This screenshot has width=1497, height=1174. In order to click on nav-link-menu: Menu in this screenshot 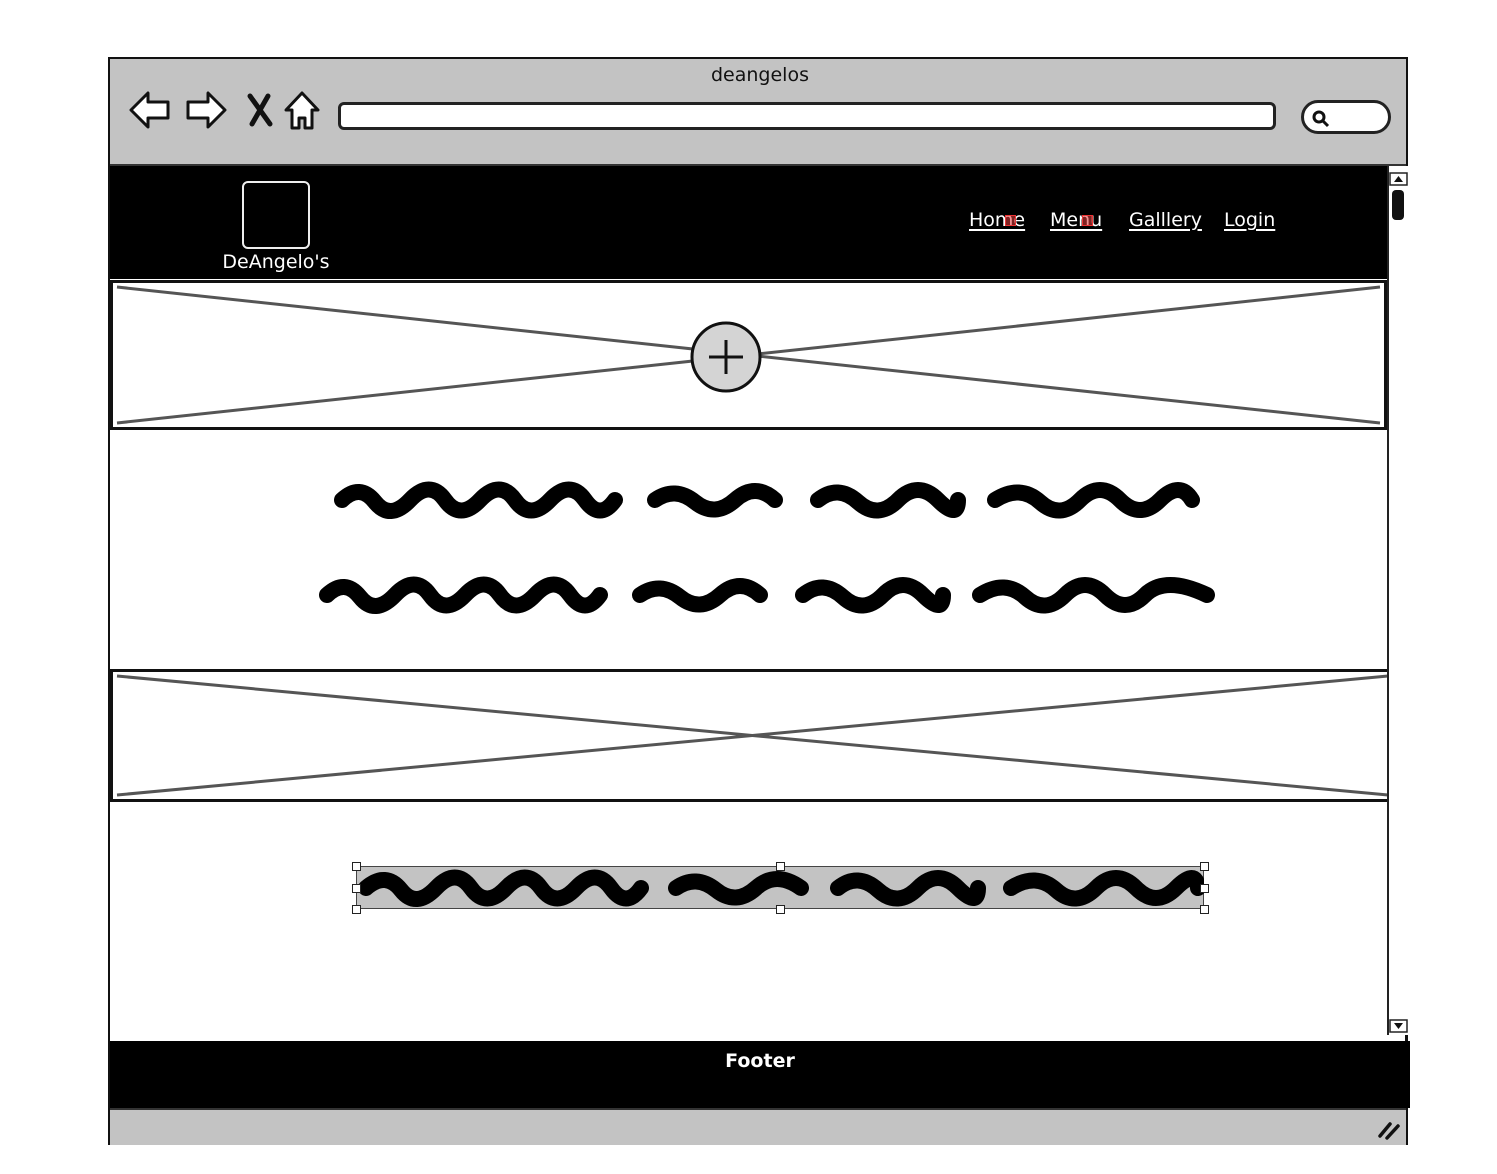, I will do `click(1076, 220)`.